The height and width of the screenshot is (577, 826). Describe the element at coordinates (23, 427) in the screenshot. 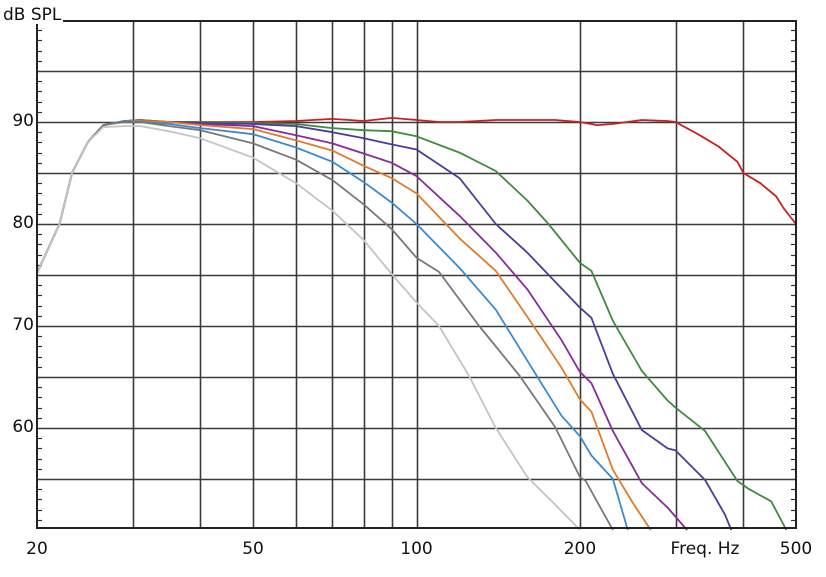

I see `y-tick-label: 60` at that location.